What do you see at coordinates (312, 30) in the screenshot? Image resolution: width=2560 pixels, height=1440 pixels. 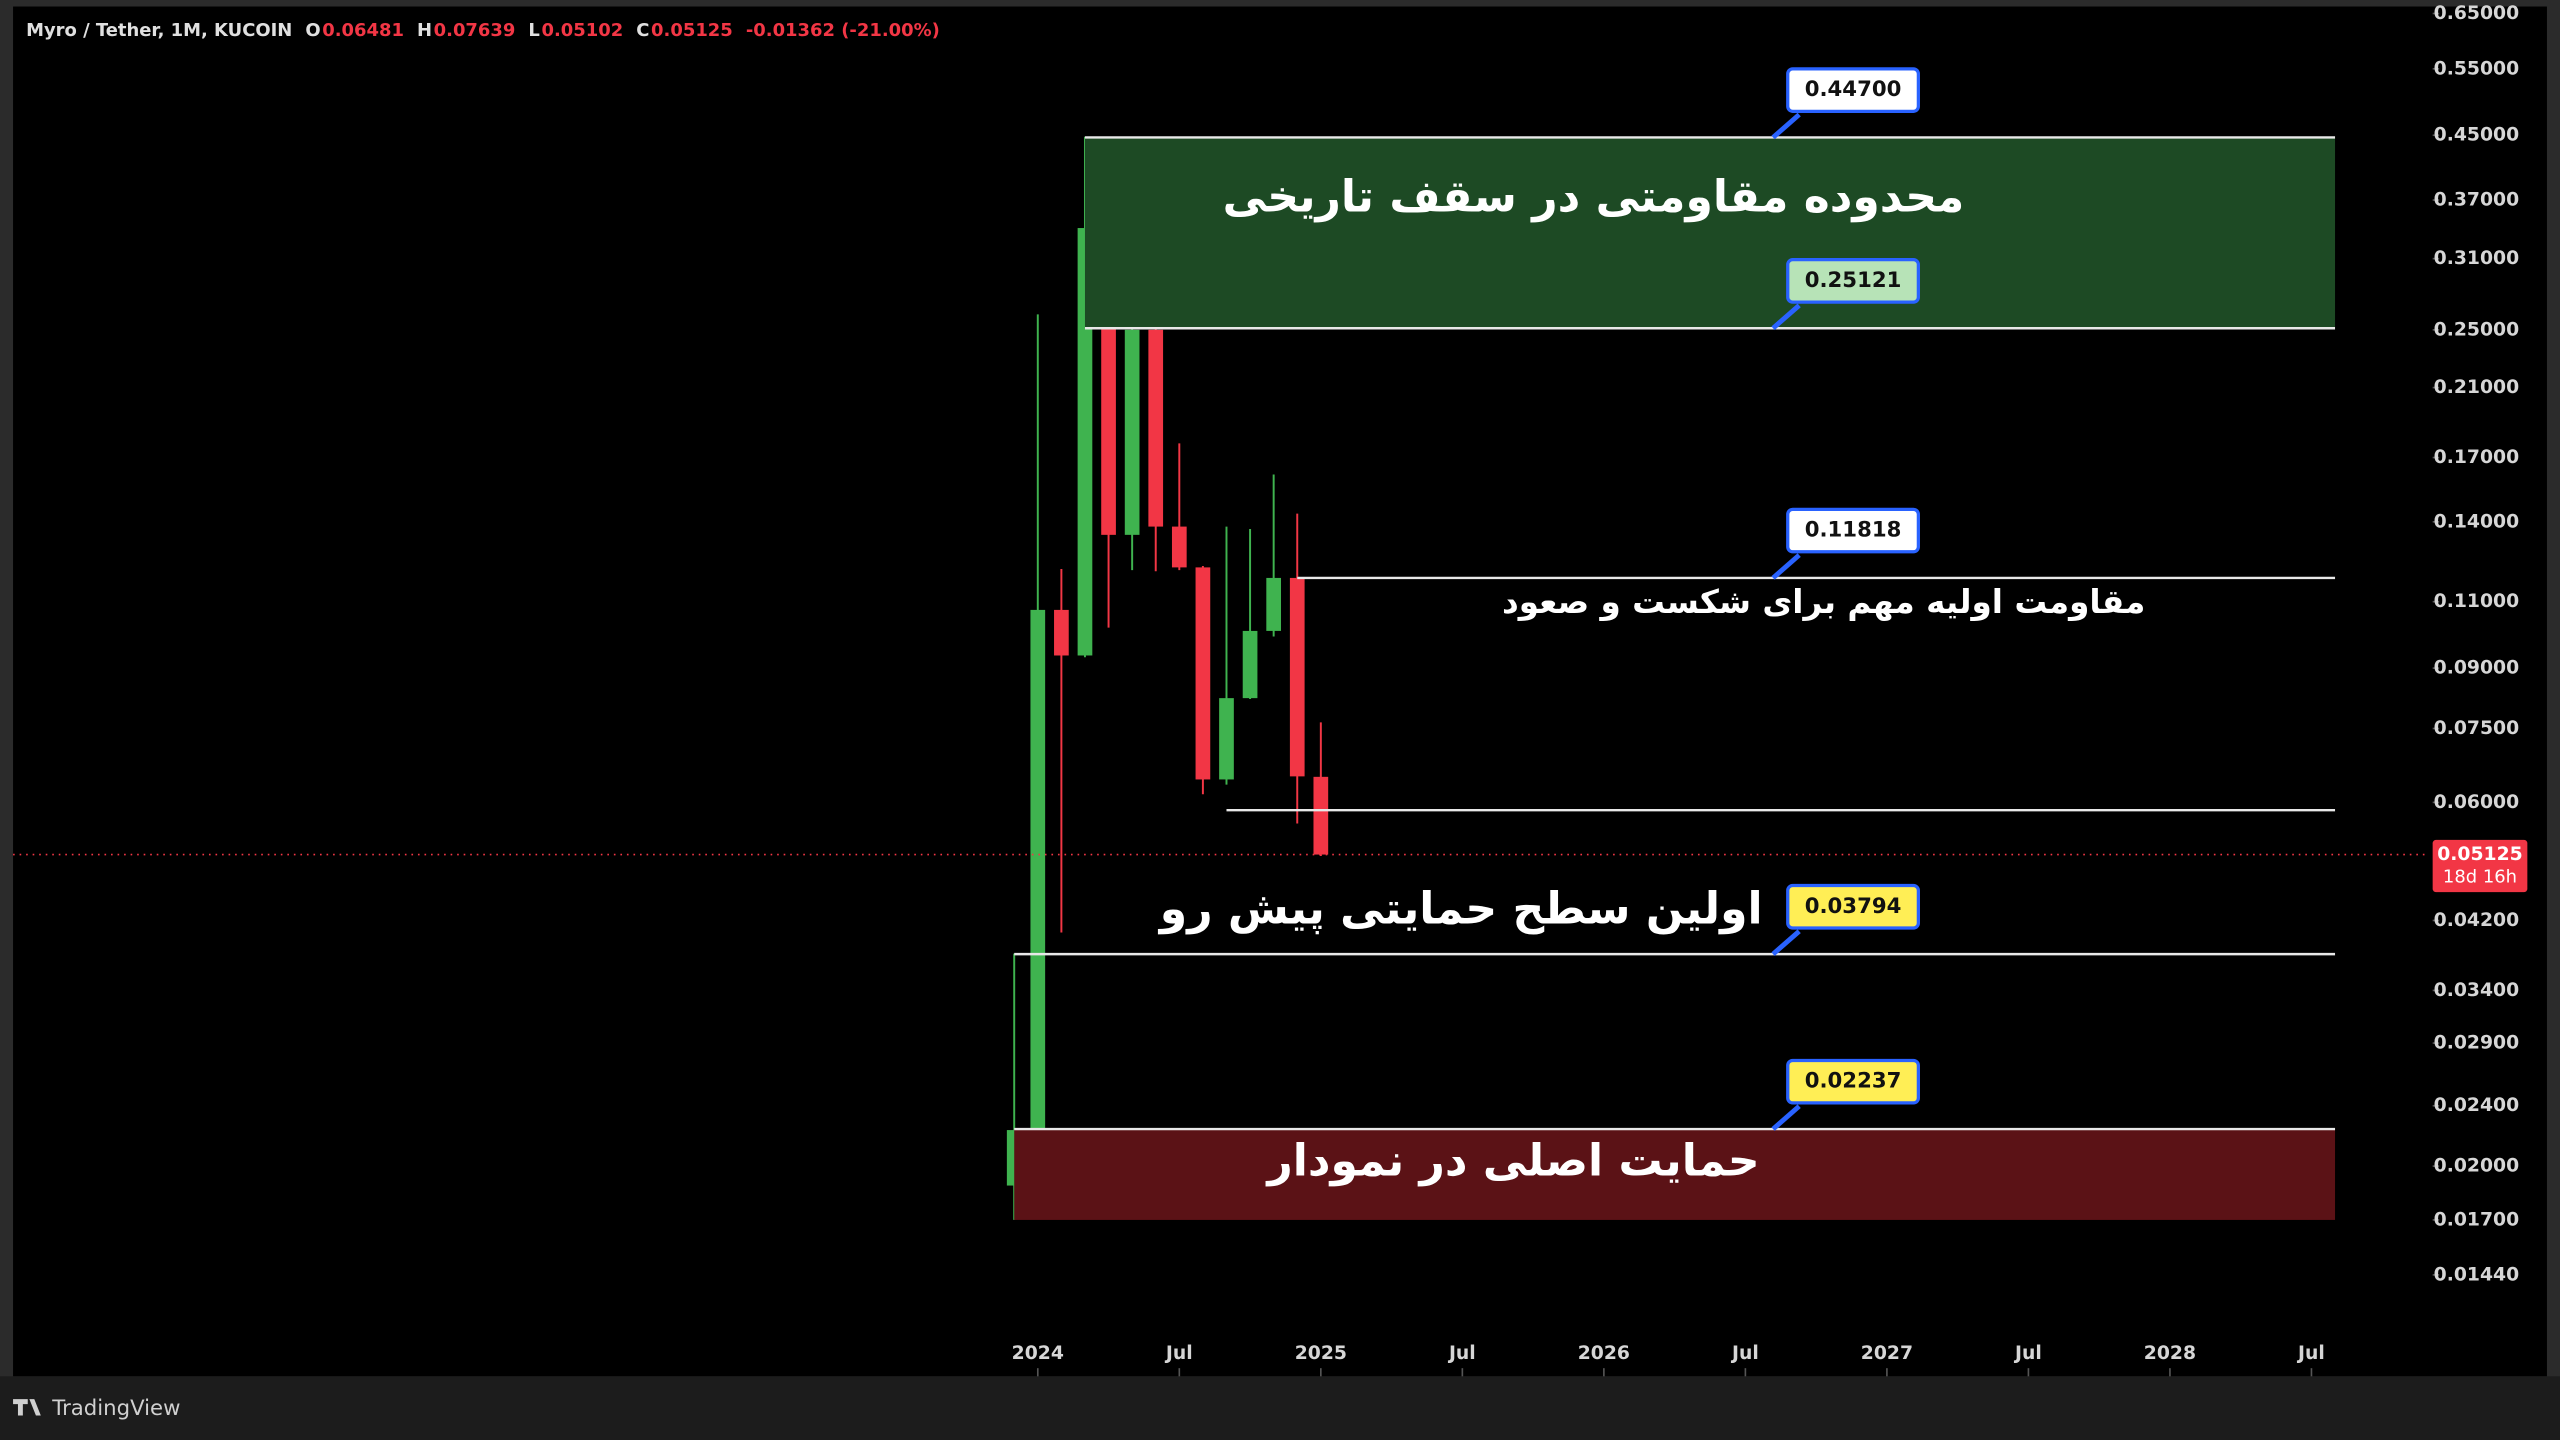 I see `ohlc-key: O` at bounding box center [312, 30].